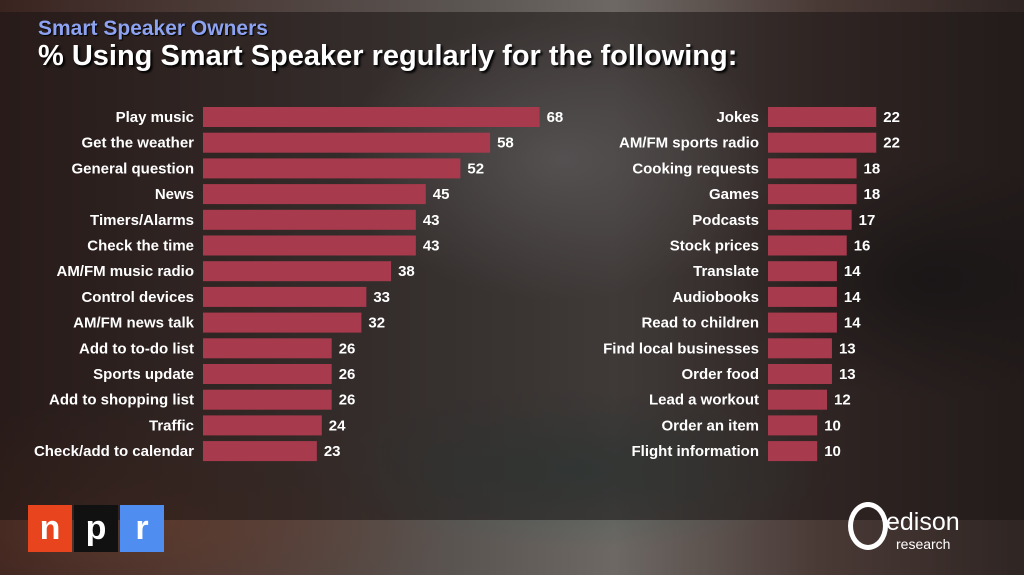 The image size is (1024, 575). I want to click on category-label: Control devices, so click(137, 297).